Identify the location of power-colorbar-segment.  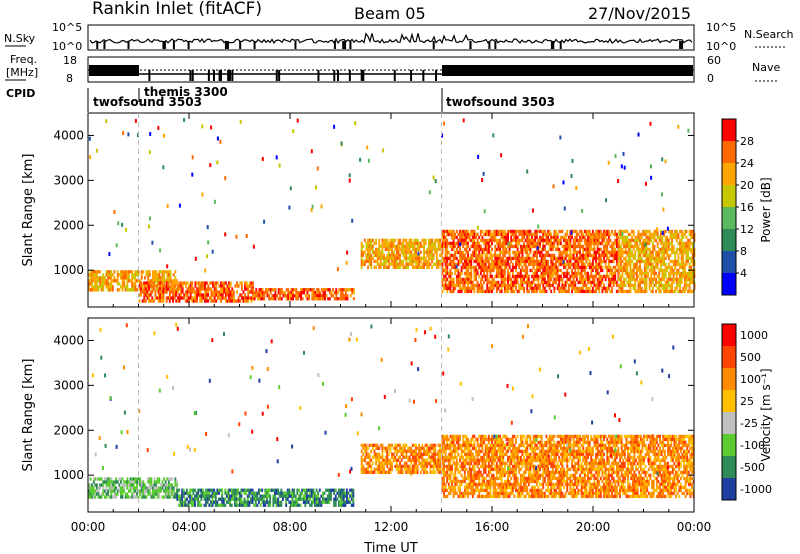
(729, 196).